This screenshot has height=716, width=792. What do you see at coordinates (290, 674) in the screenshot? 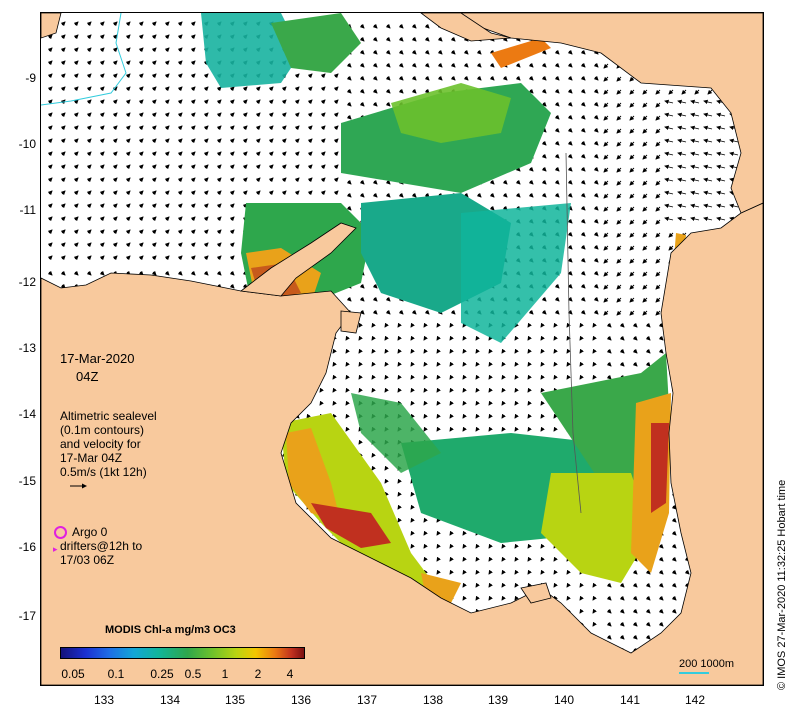
I see `colorbar-label: 4` at bounding box center [290, 674].